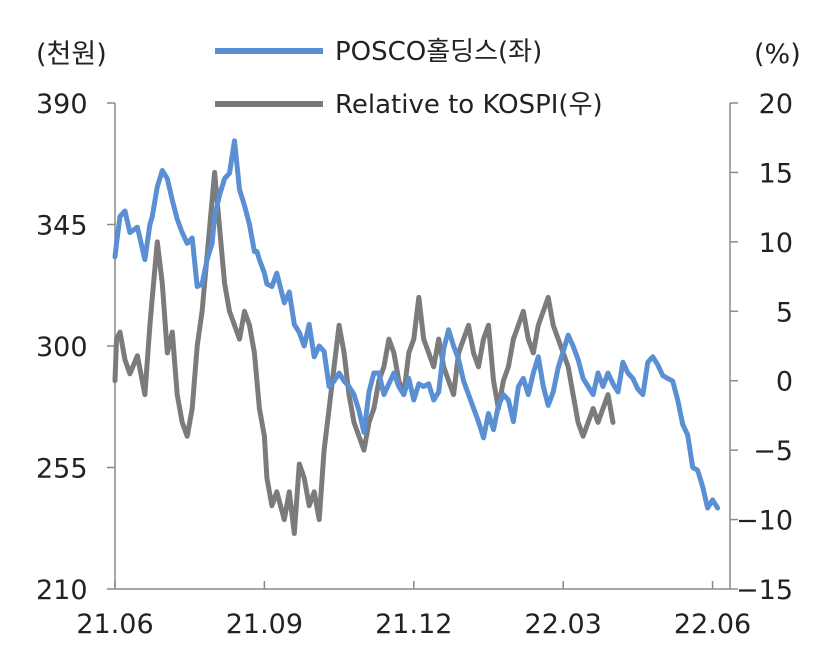  Describe the element at coordinates (264, 624) in the screenshot. I see `x-tick-label: 21.09` at that location.